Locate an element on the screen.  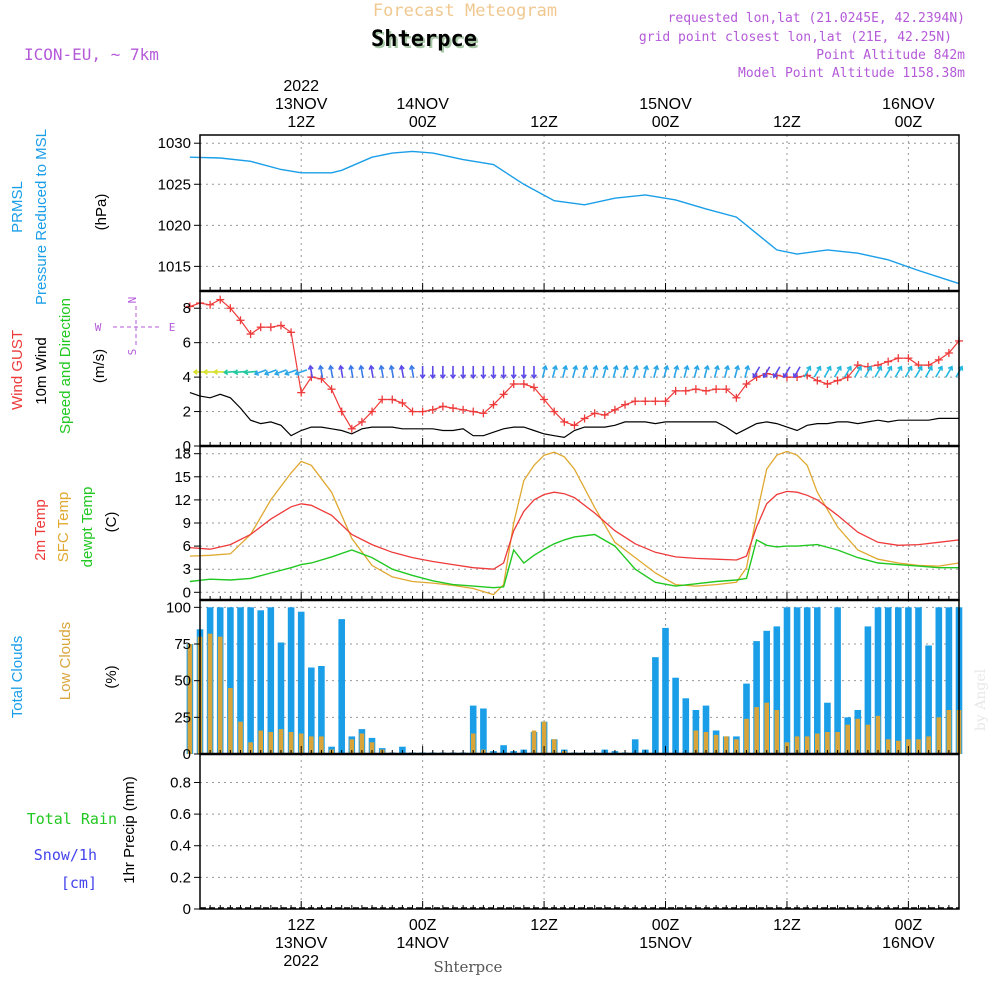
y-tick-label: 1030 is located at coordinates (174, 143).